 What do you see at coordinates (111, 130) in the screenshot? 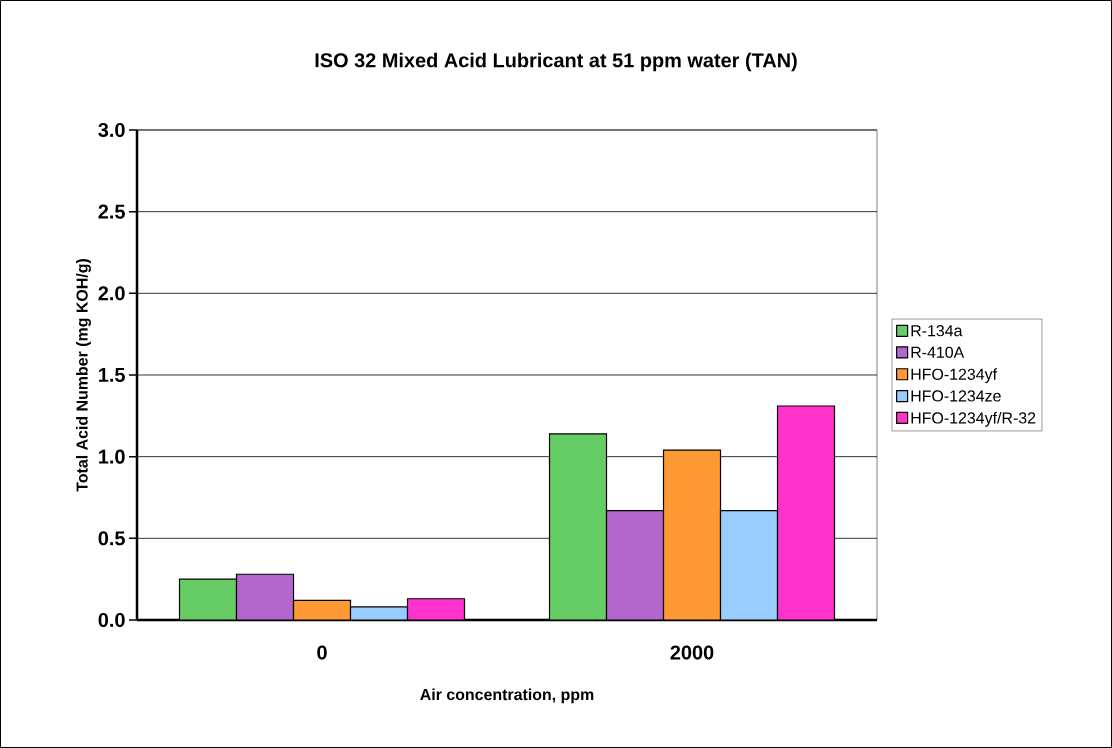
I see `y-tick-label: 3.0` at bounding box center [111, 130].